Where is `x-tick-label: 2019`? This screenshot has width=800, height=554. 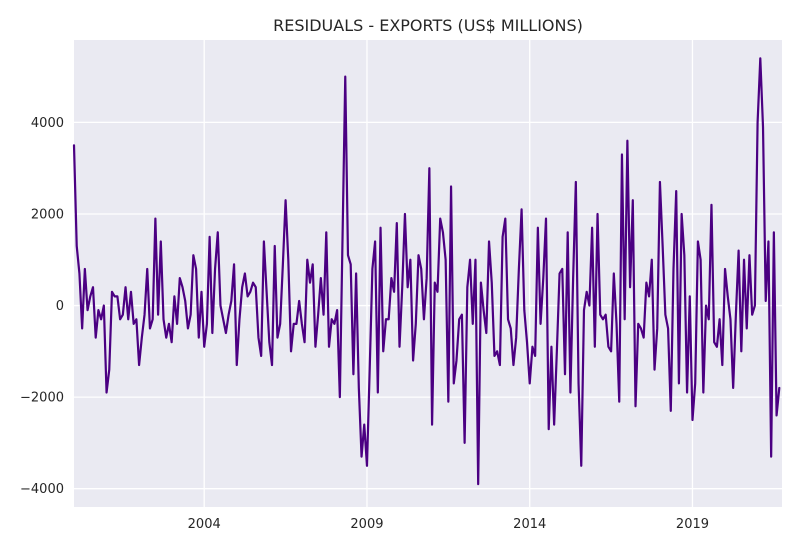 x-tick-label: 2019 is located at coordinates (692, 524).